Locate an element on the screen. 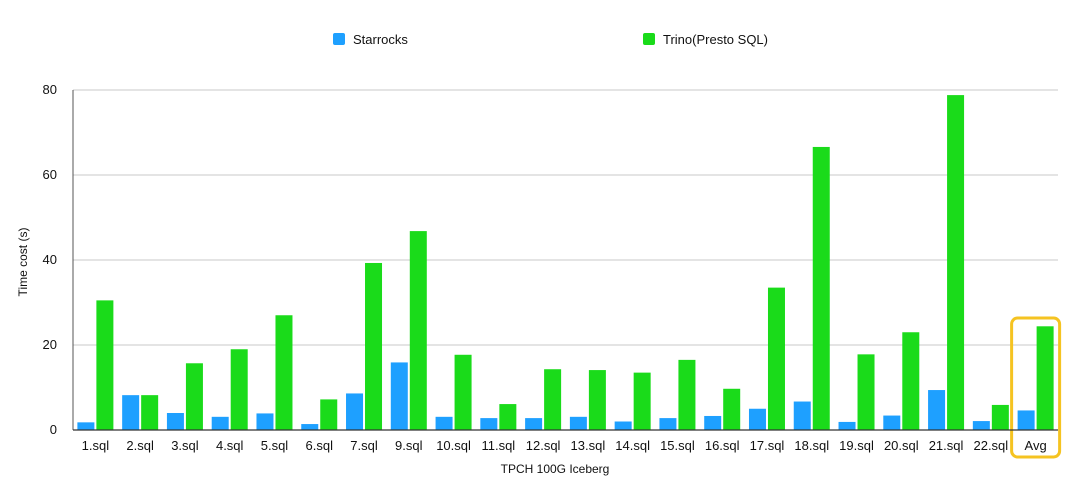  bar-starrocks-13.sql is located at coordinates (578, 423).